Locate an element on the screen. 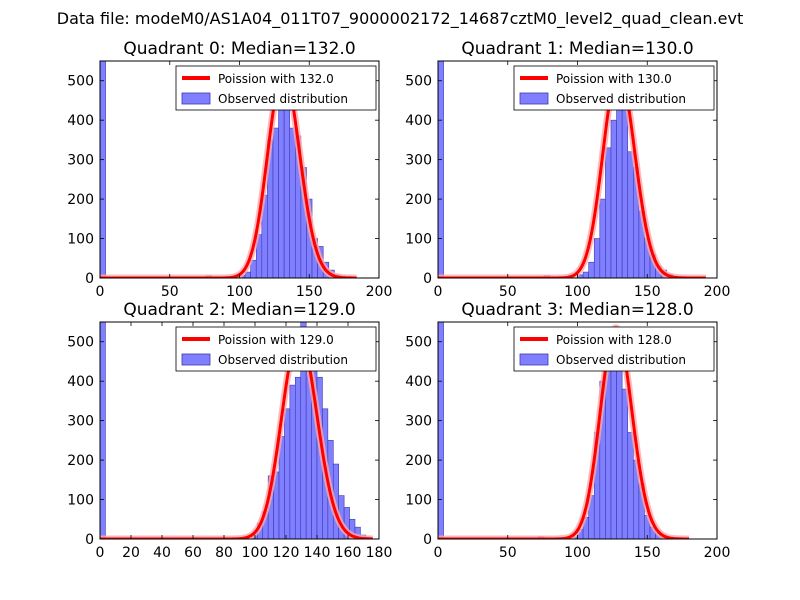 This screenshot has height=600, width=800. x-tick-label: 20 is located at coordinates (131, 553).